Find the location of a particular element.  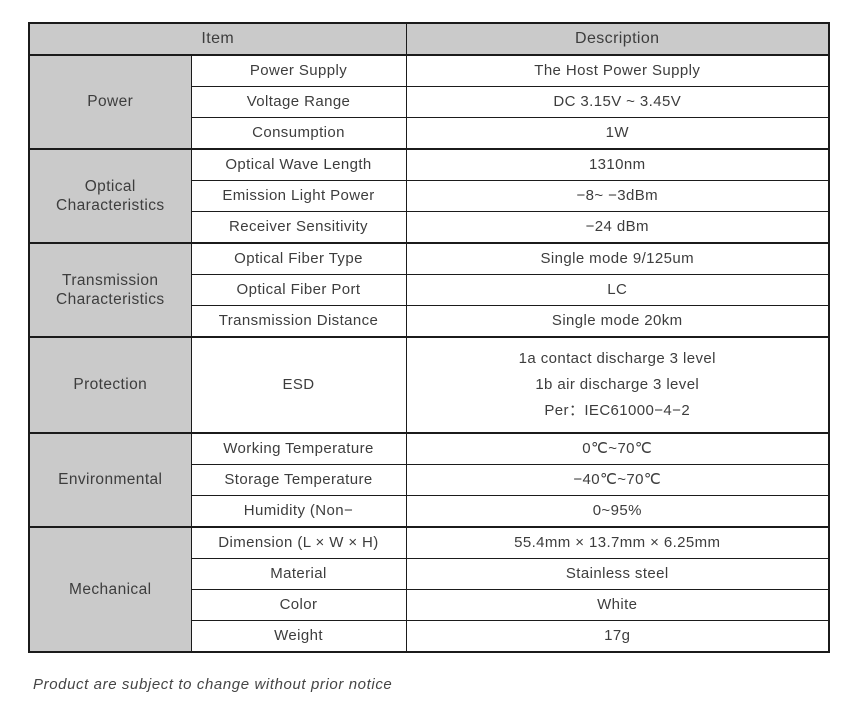

category-cell: Power is located at coordinates (110, 102).